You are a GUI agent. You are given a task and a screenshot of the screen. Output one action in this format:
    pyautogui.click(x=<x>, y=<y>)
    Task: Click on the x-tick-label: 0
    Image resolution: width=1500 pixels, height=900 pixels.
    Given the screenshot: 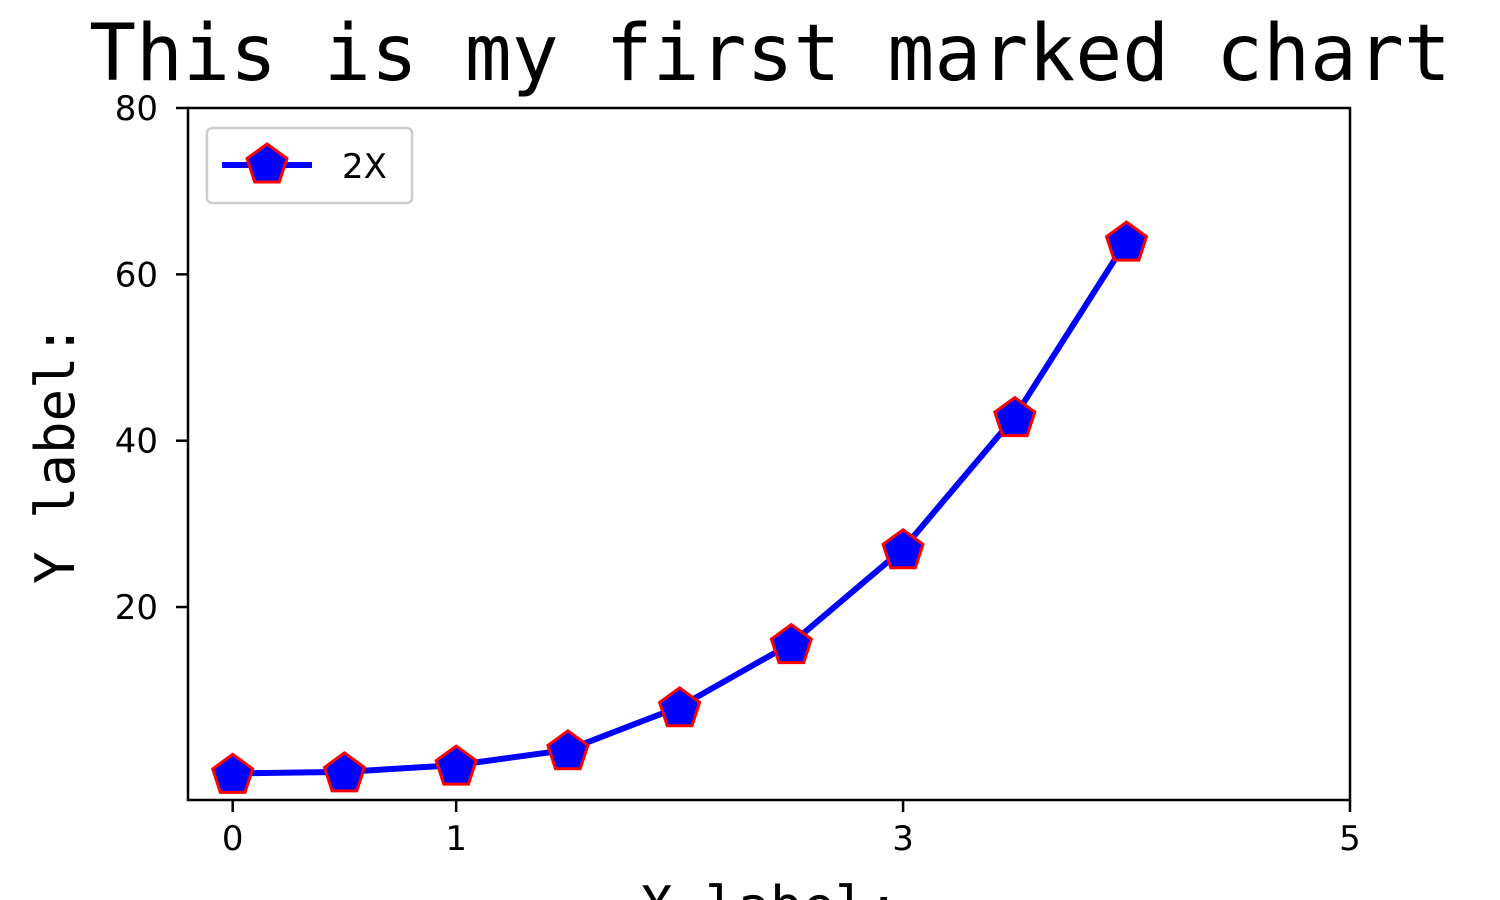 What is the action you would take?
    pyautogui.click(x=233, y=839)
    